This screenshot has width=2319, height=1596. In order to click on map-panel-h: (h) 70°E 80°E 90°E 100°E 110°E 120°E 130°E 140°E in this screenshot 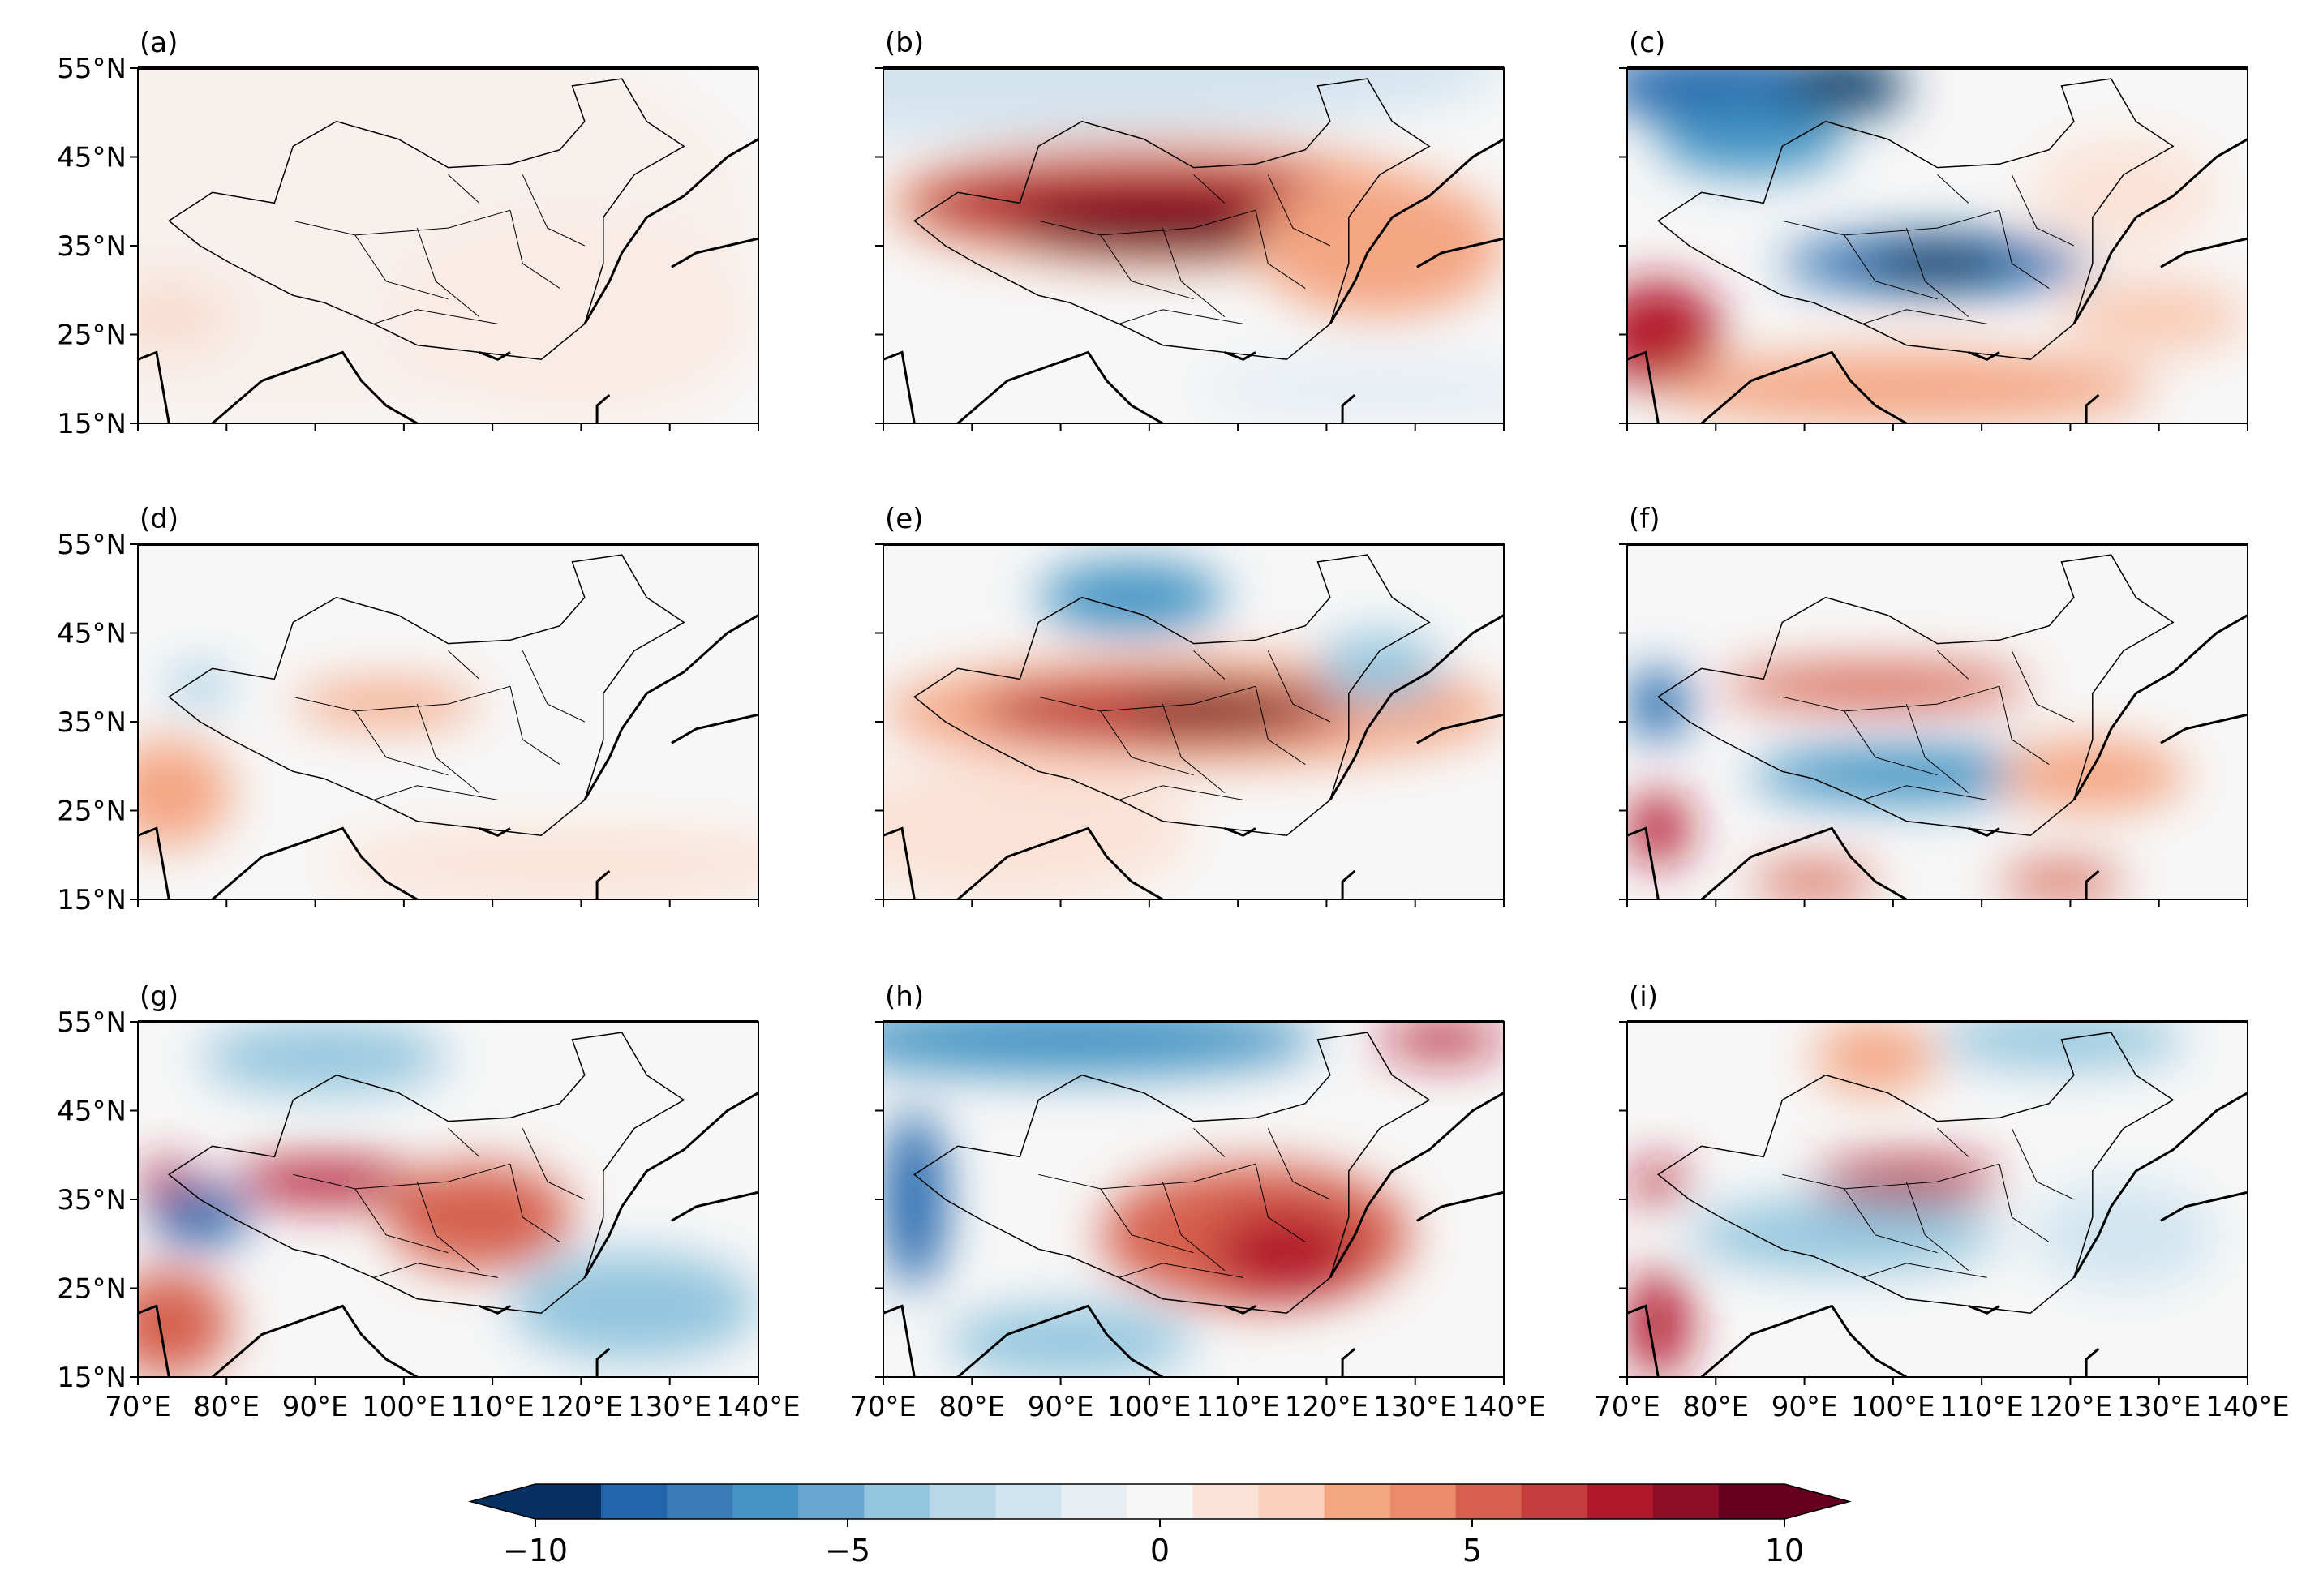, I will do `click(1198, 1201)`.